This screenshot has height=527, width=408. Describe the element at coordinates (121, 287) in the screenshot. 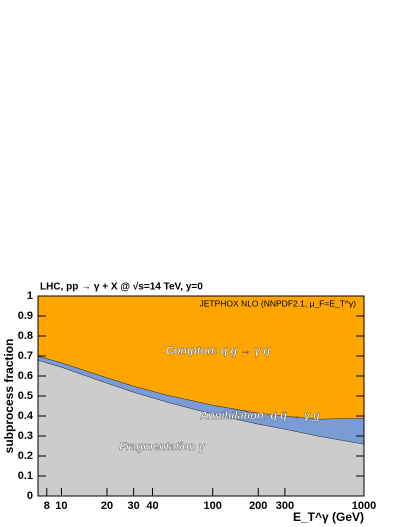

I see `chart-title: LHC, pp → γ + X @ √s=14 TeV, y=0` at that location.